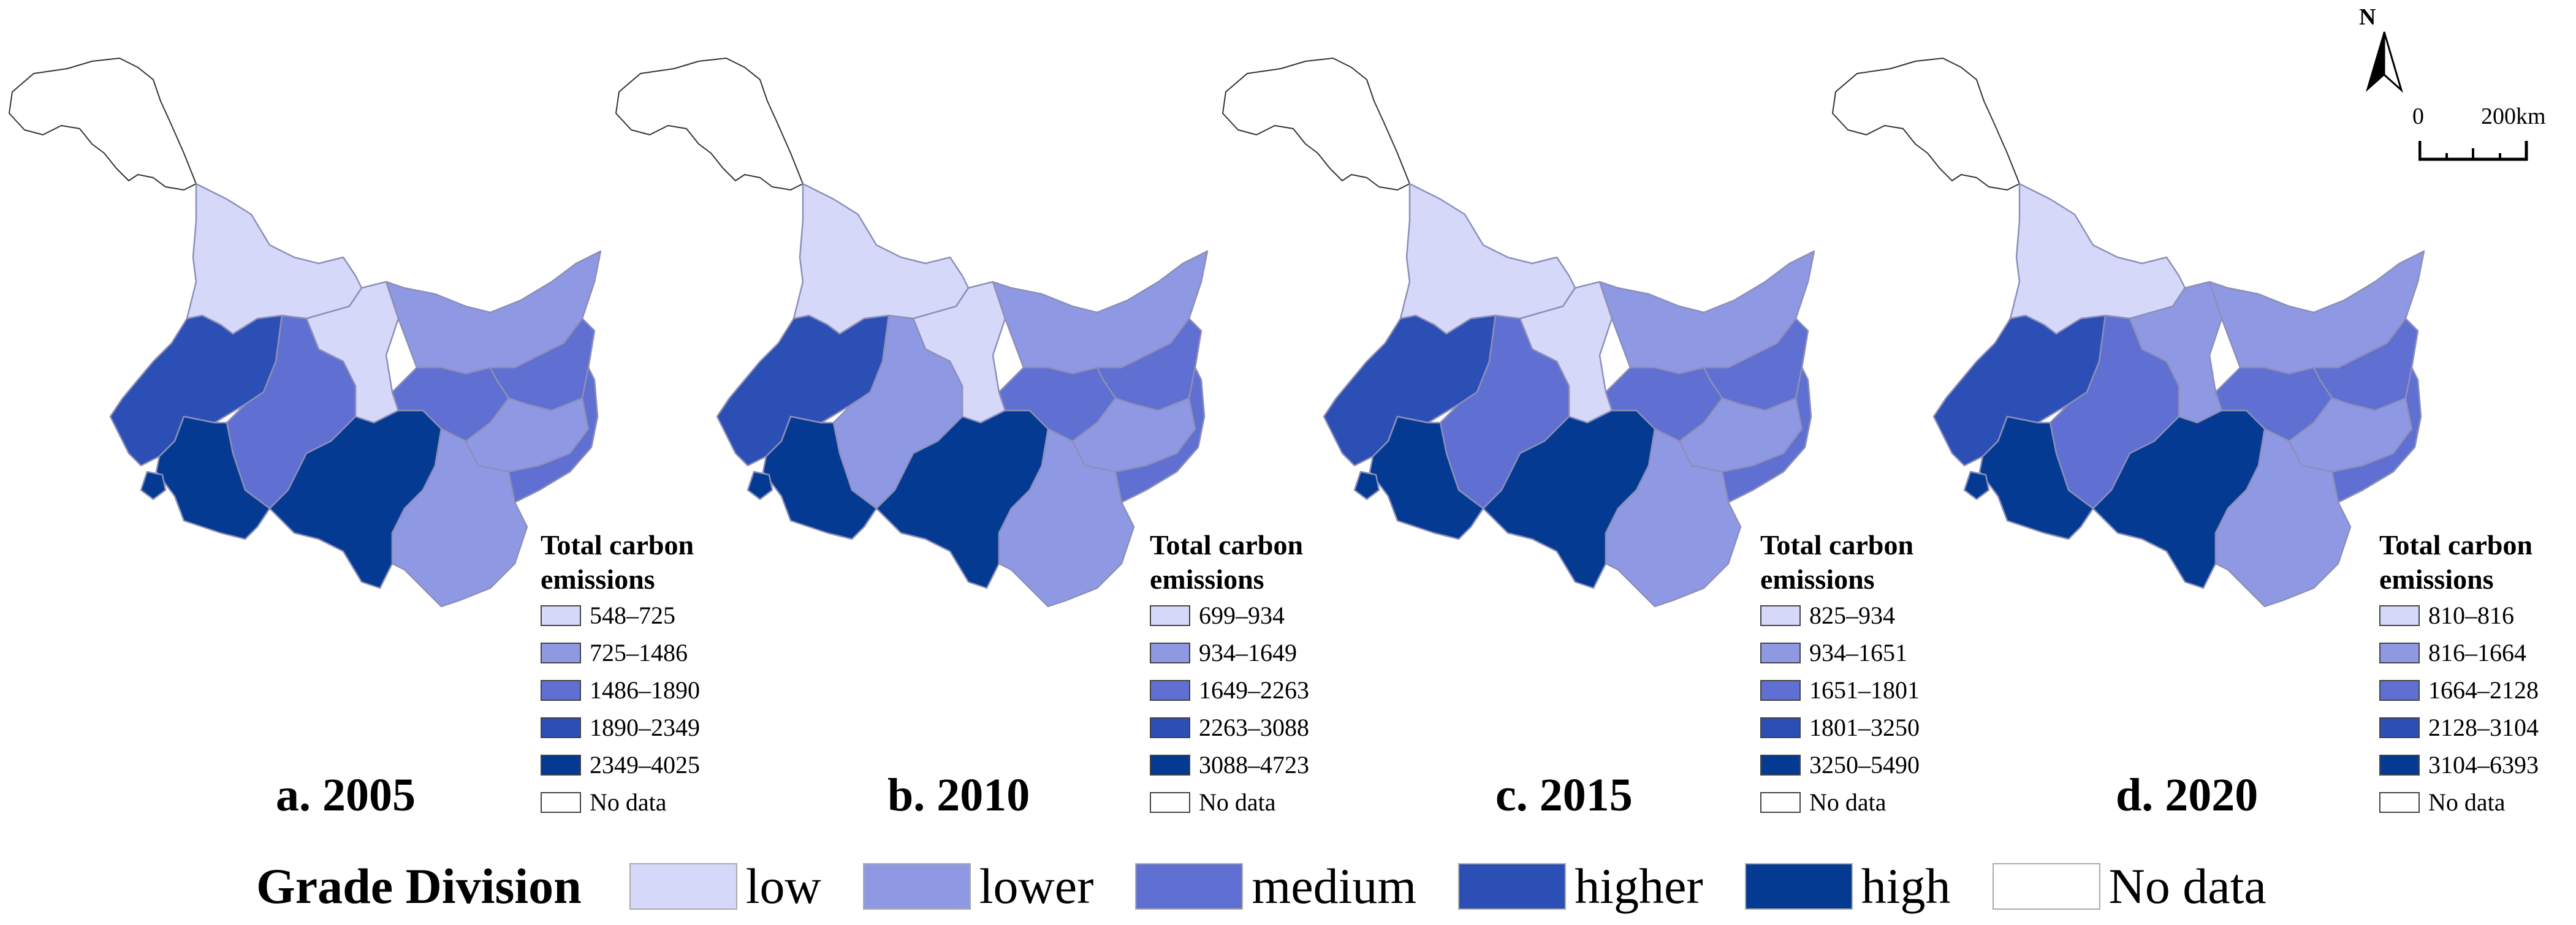 This screenshot has height=925, width=2576. I want to click on legend-row: 3104–6393, so click(2459, 765).